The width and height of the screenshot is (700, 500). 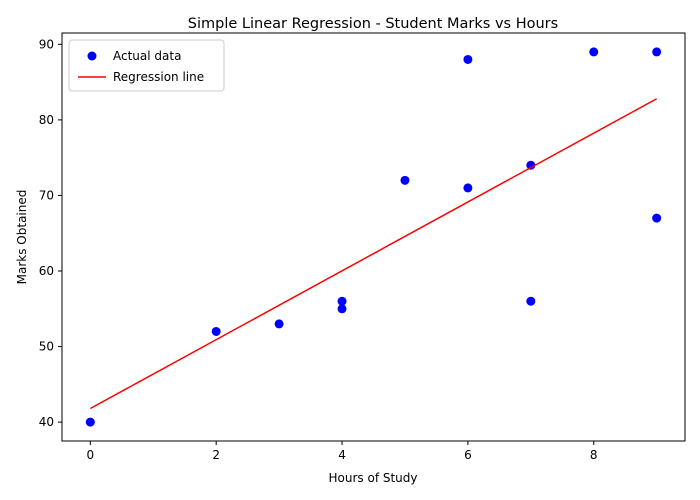 What do you see at coordinates (46, 271) in the screenshot?
I see `y-tick-label: 60` at bounding box center [46, 271].